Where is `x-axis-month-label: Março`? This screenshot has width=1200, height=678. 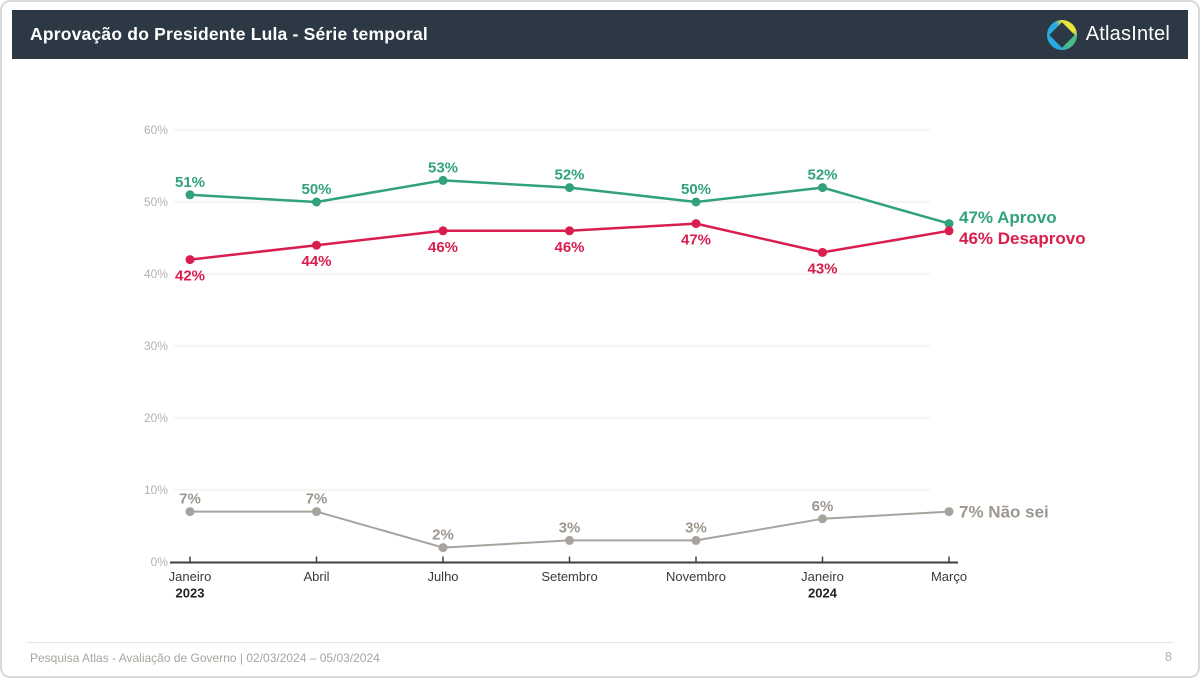 x-axis-month-label: Março is located at coordinates (949, 576).